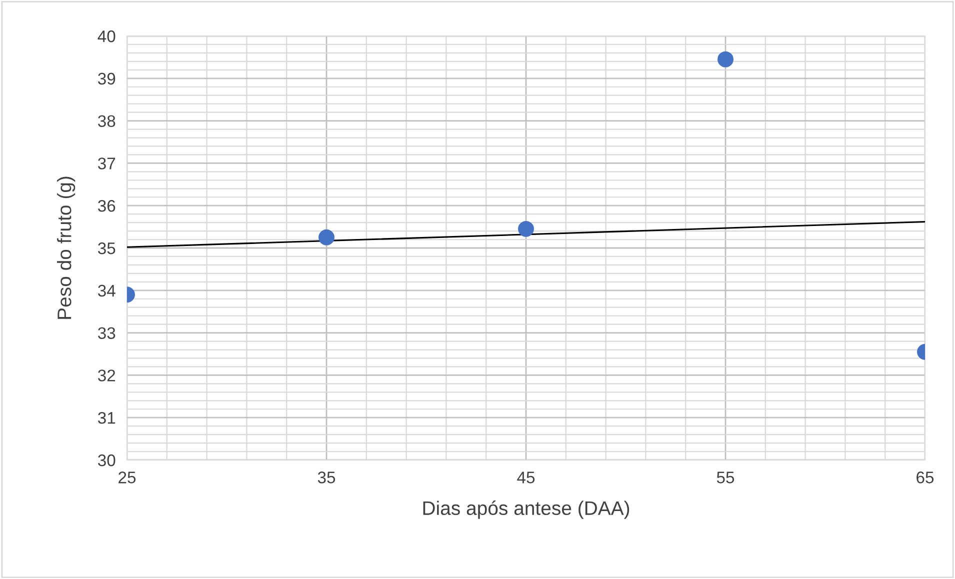  I want to click on x-axis-title: Dias após antese (DAA), so click(526, 509).